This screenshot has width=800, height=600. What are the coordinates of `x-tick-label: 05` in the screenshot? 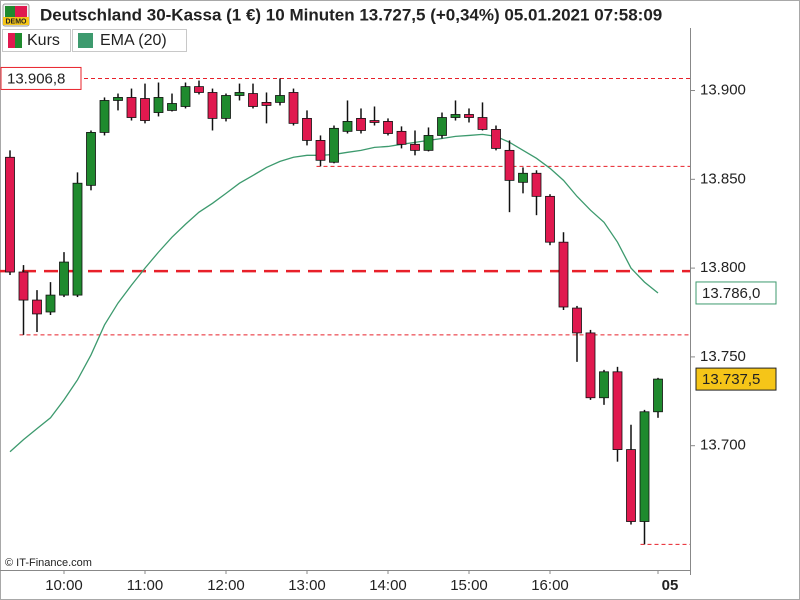 It's located at (670, 585).